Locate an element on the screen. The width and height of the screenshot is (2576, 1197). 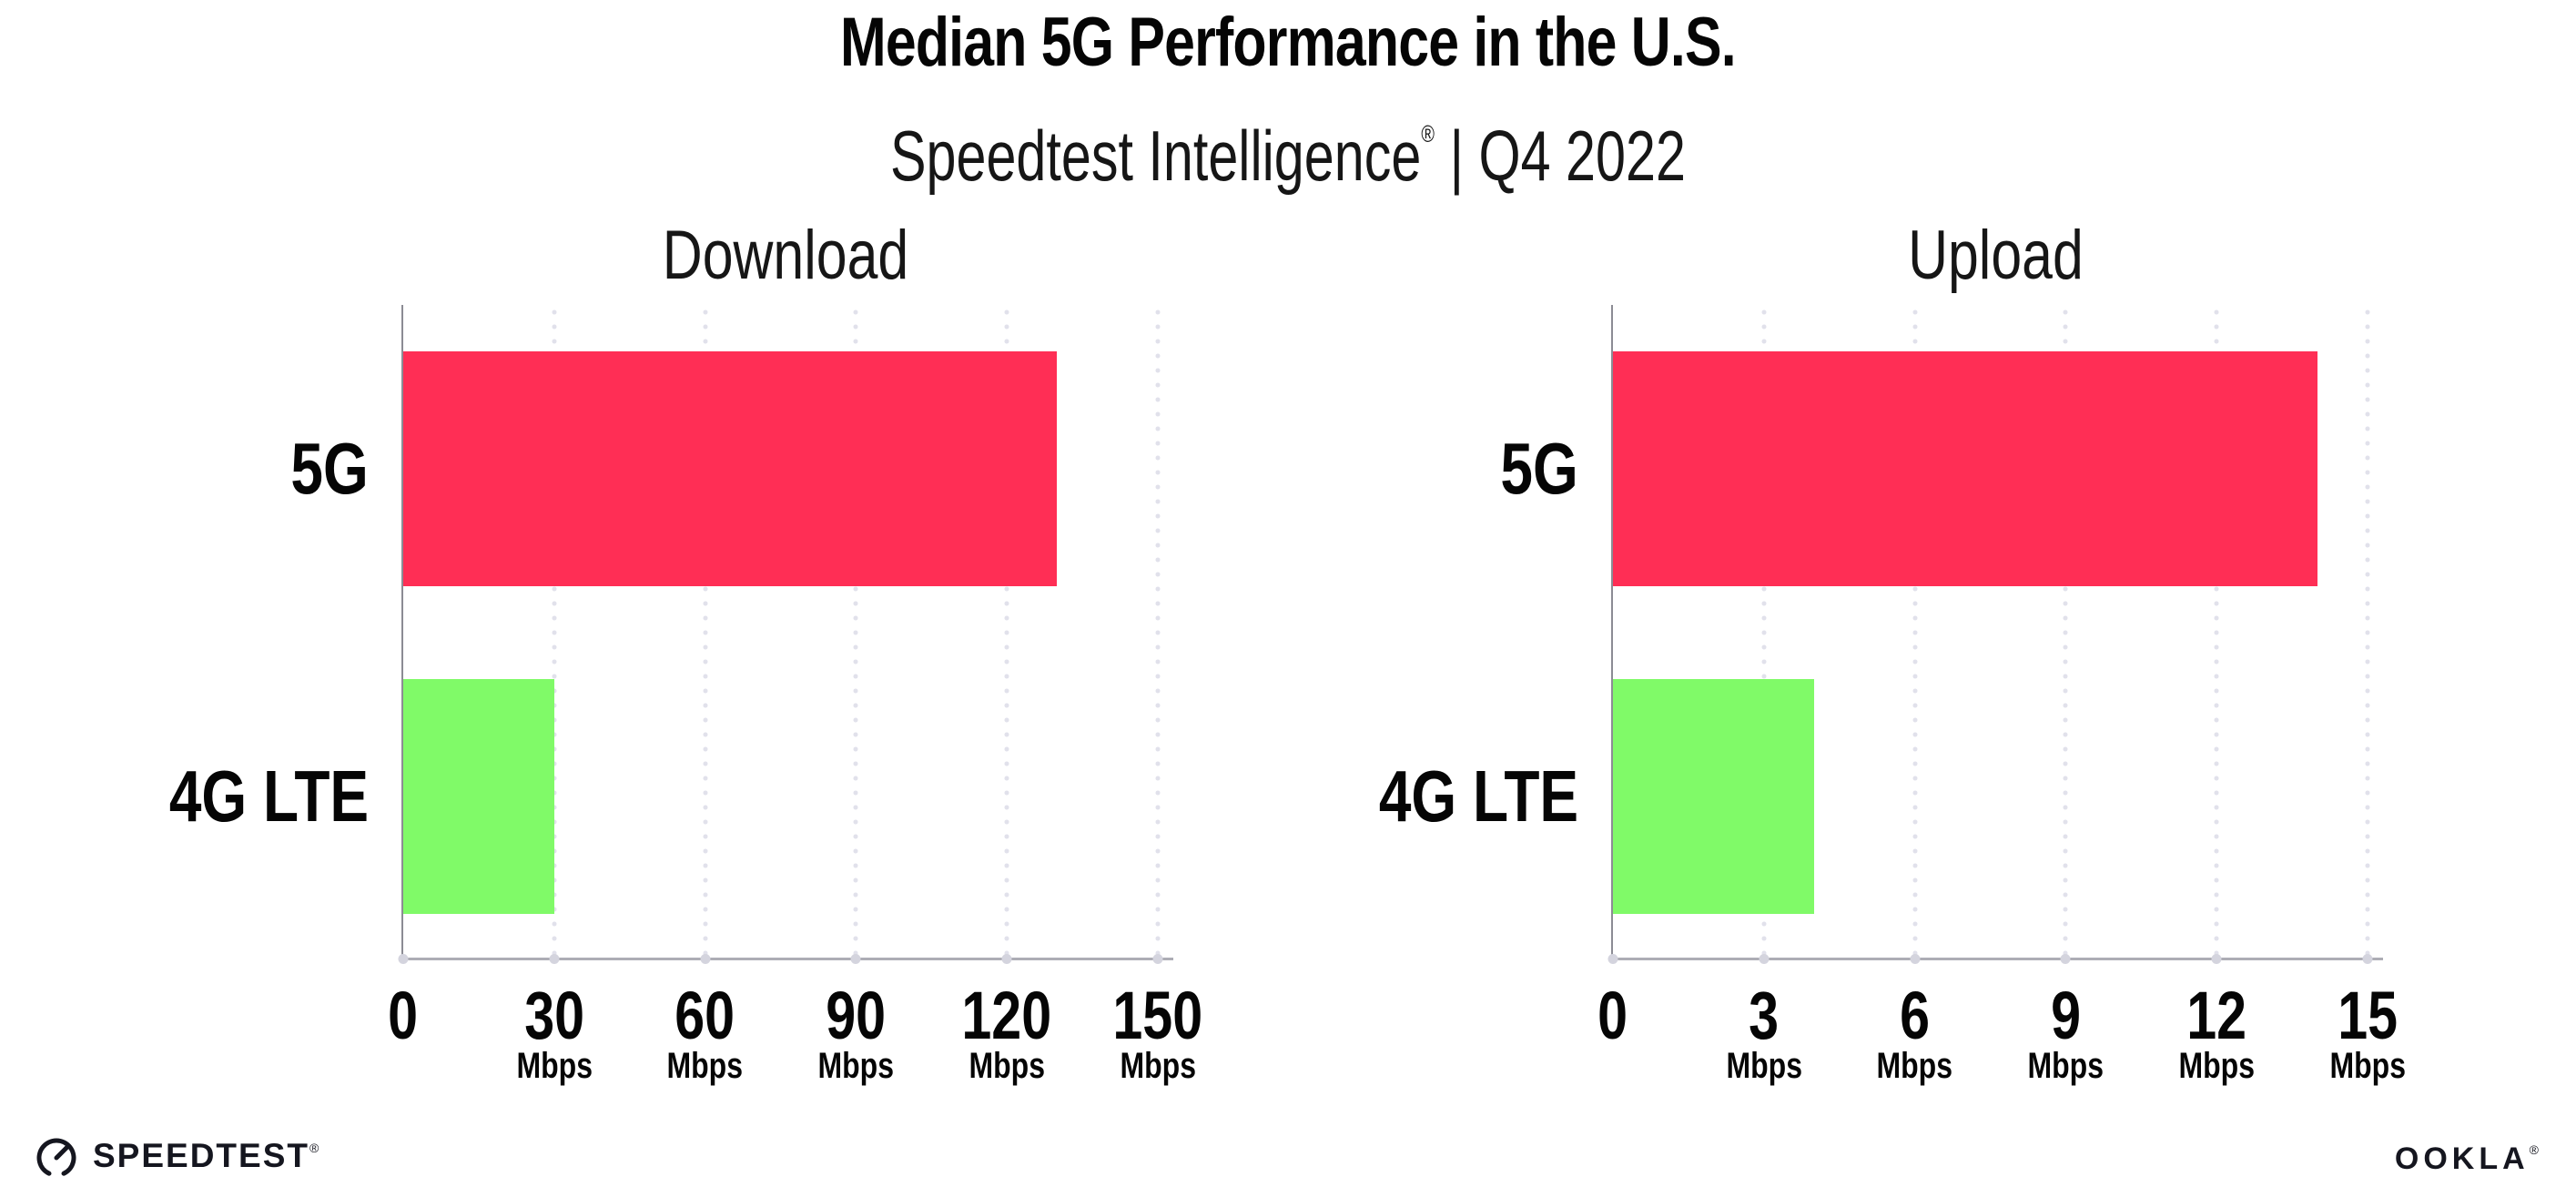
x-tick-unit-6: Mbps is located at coordinates (1915, 1066).